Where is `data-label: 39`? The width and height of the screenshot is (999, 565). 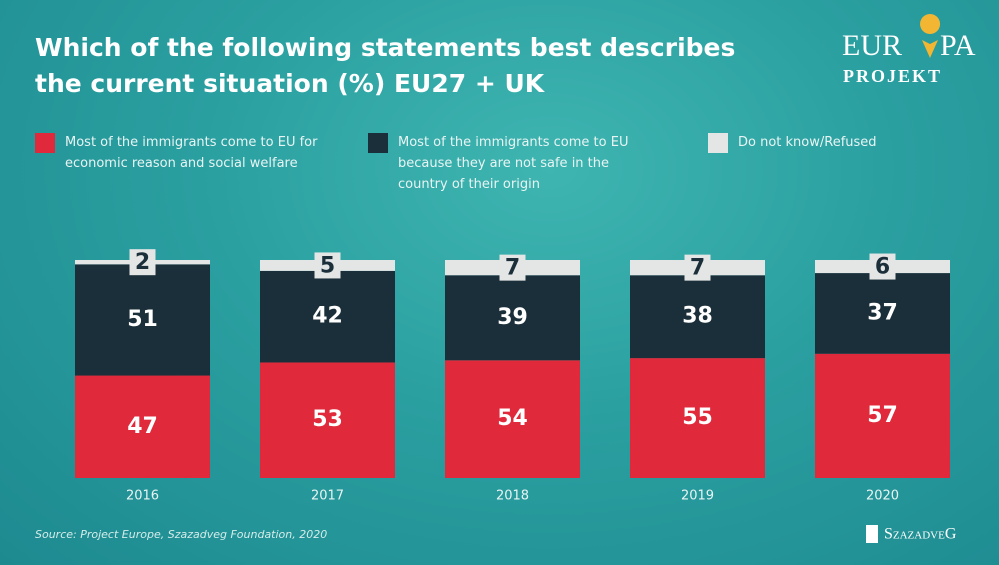
data-label: 39 is located at coordinates (512, 317).